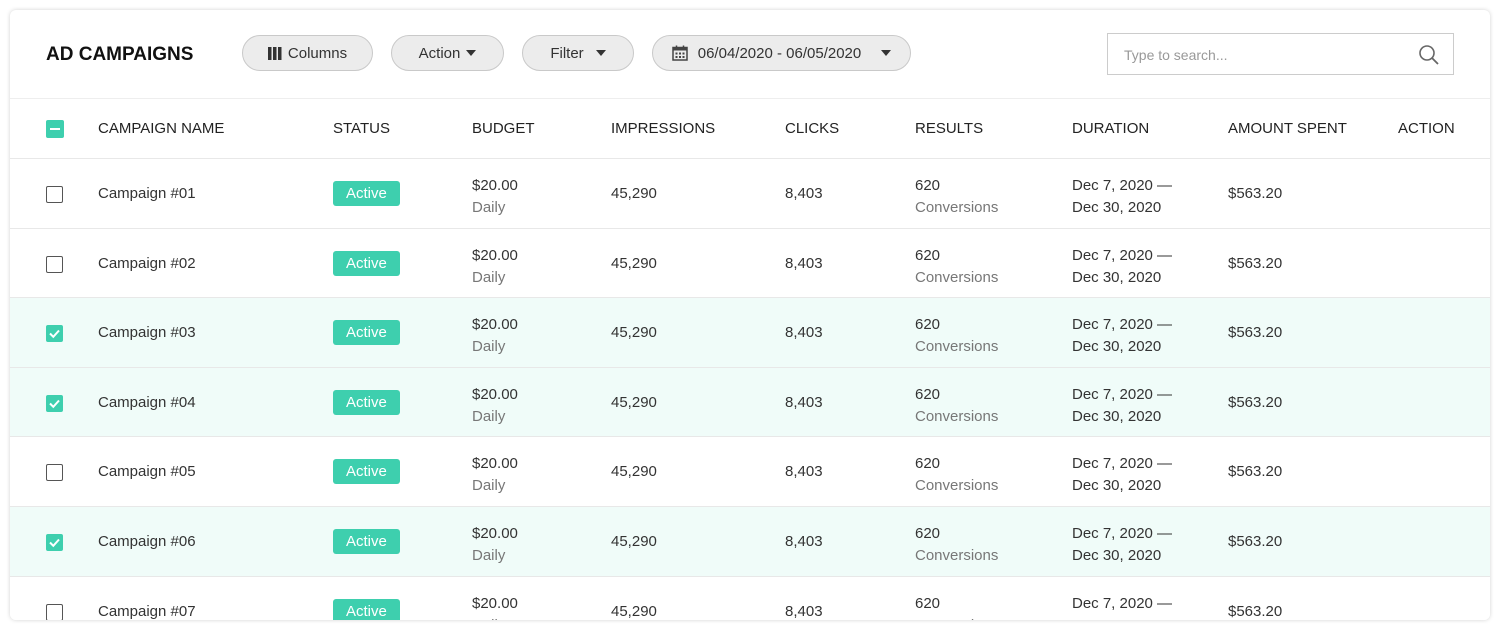 This screenshot has height=630, width=1500. I want to click on campaign-name: Campaign #06, so click(147, 541).